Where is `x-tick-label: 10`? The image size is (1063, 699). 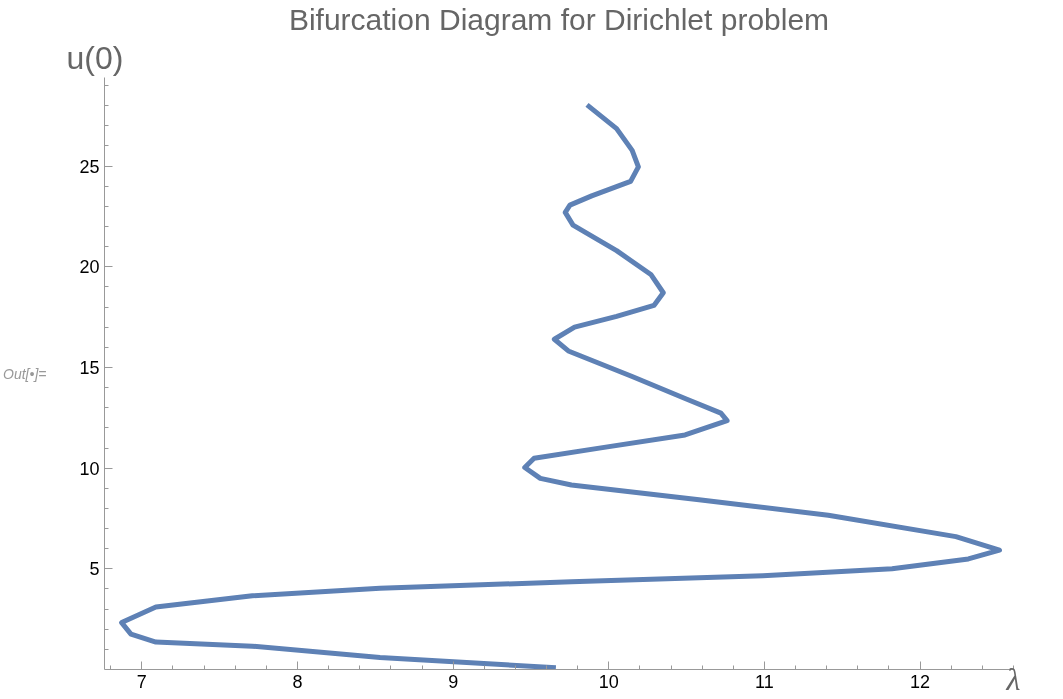 x-tick-label: 10 is located at coordinates (608, 681).